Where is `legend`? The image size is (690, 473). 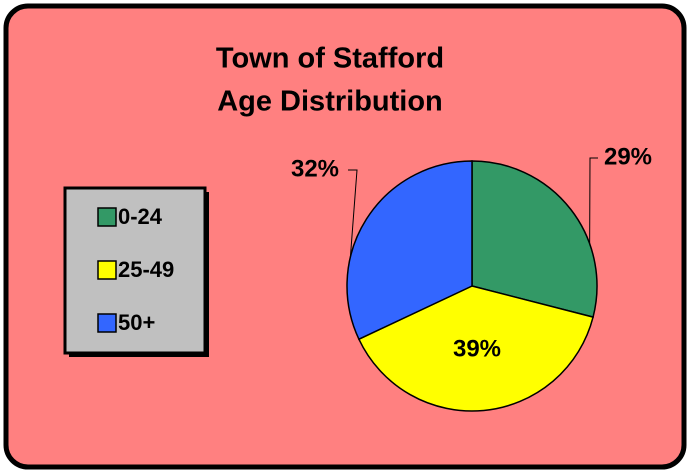 legend is located at coordinates (135, 270).